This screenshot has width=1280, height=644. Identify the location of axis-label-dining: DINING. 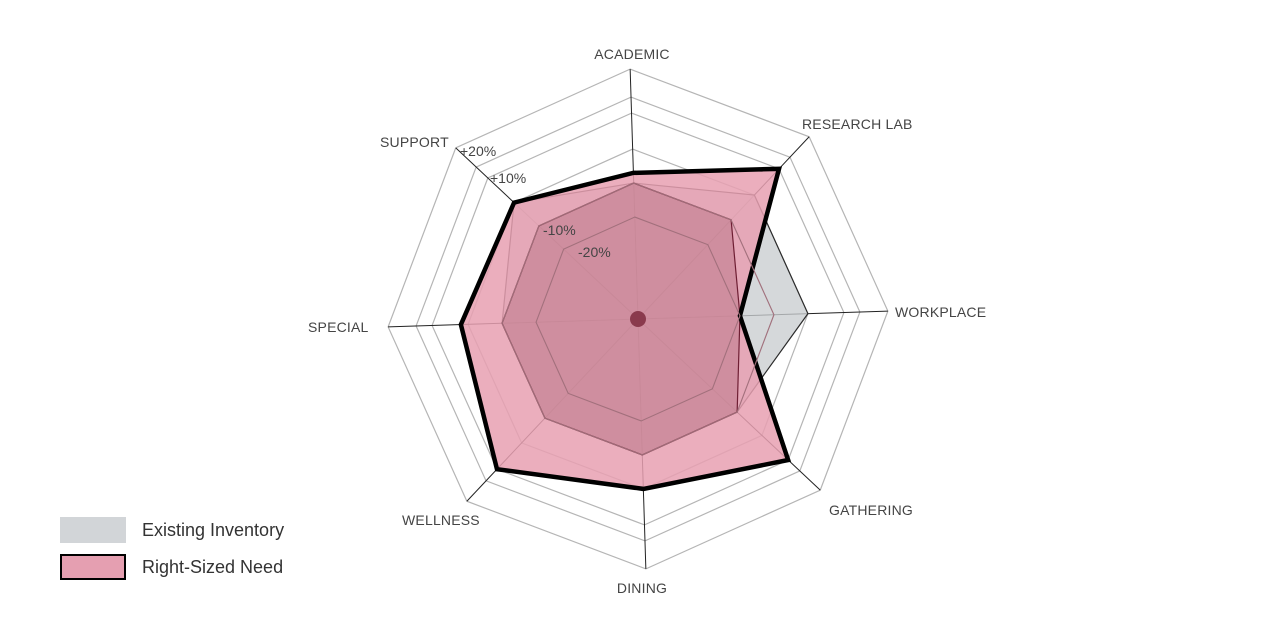
(642, 588).